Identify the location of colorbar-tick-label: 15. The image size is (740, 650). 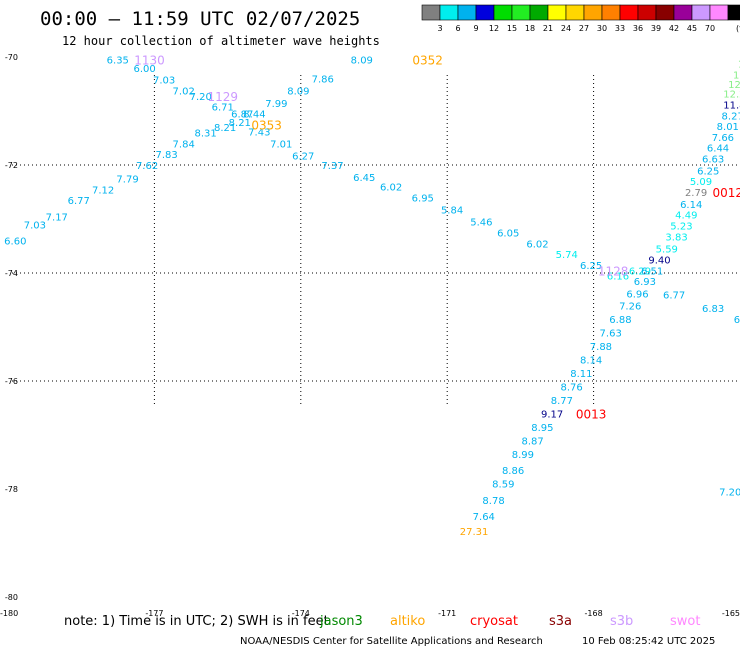
(512, 28).